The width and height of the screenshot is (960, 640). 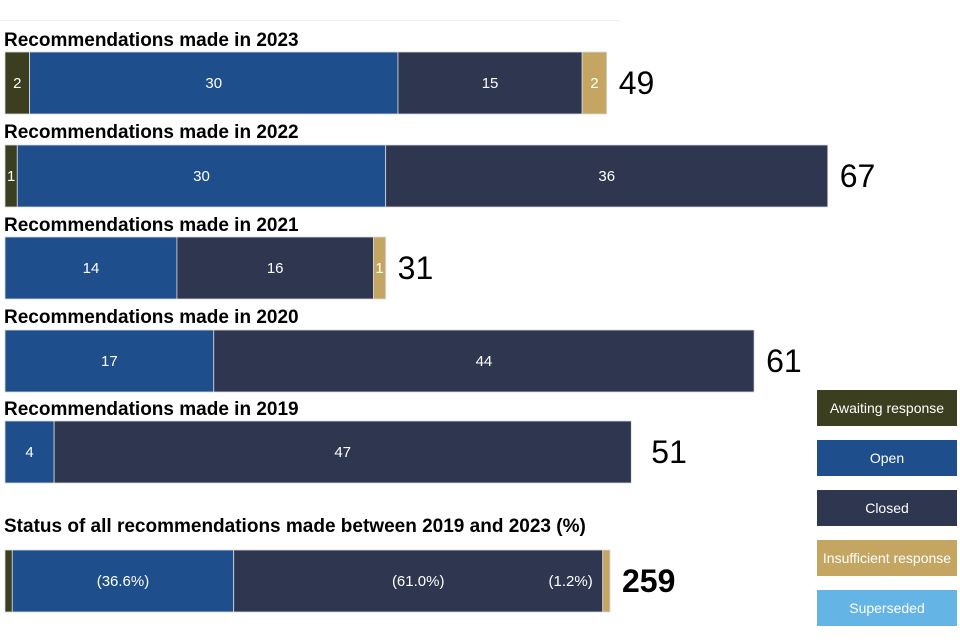 What do you see at coordinates (151, 40) in the screenshot?
I see `bar-title-0: Recommendations made in 2023` at bounding box center [151, 40].